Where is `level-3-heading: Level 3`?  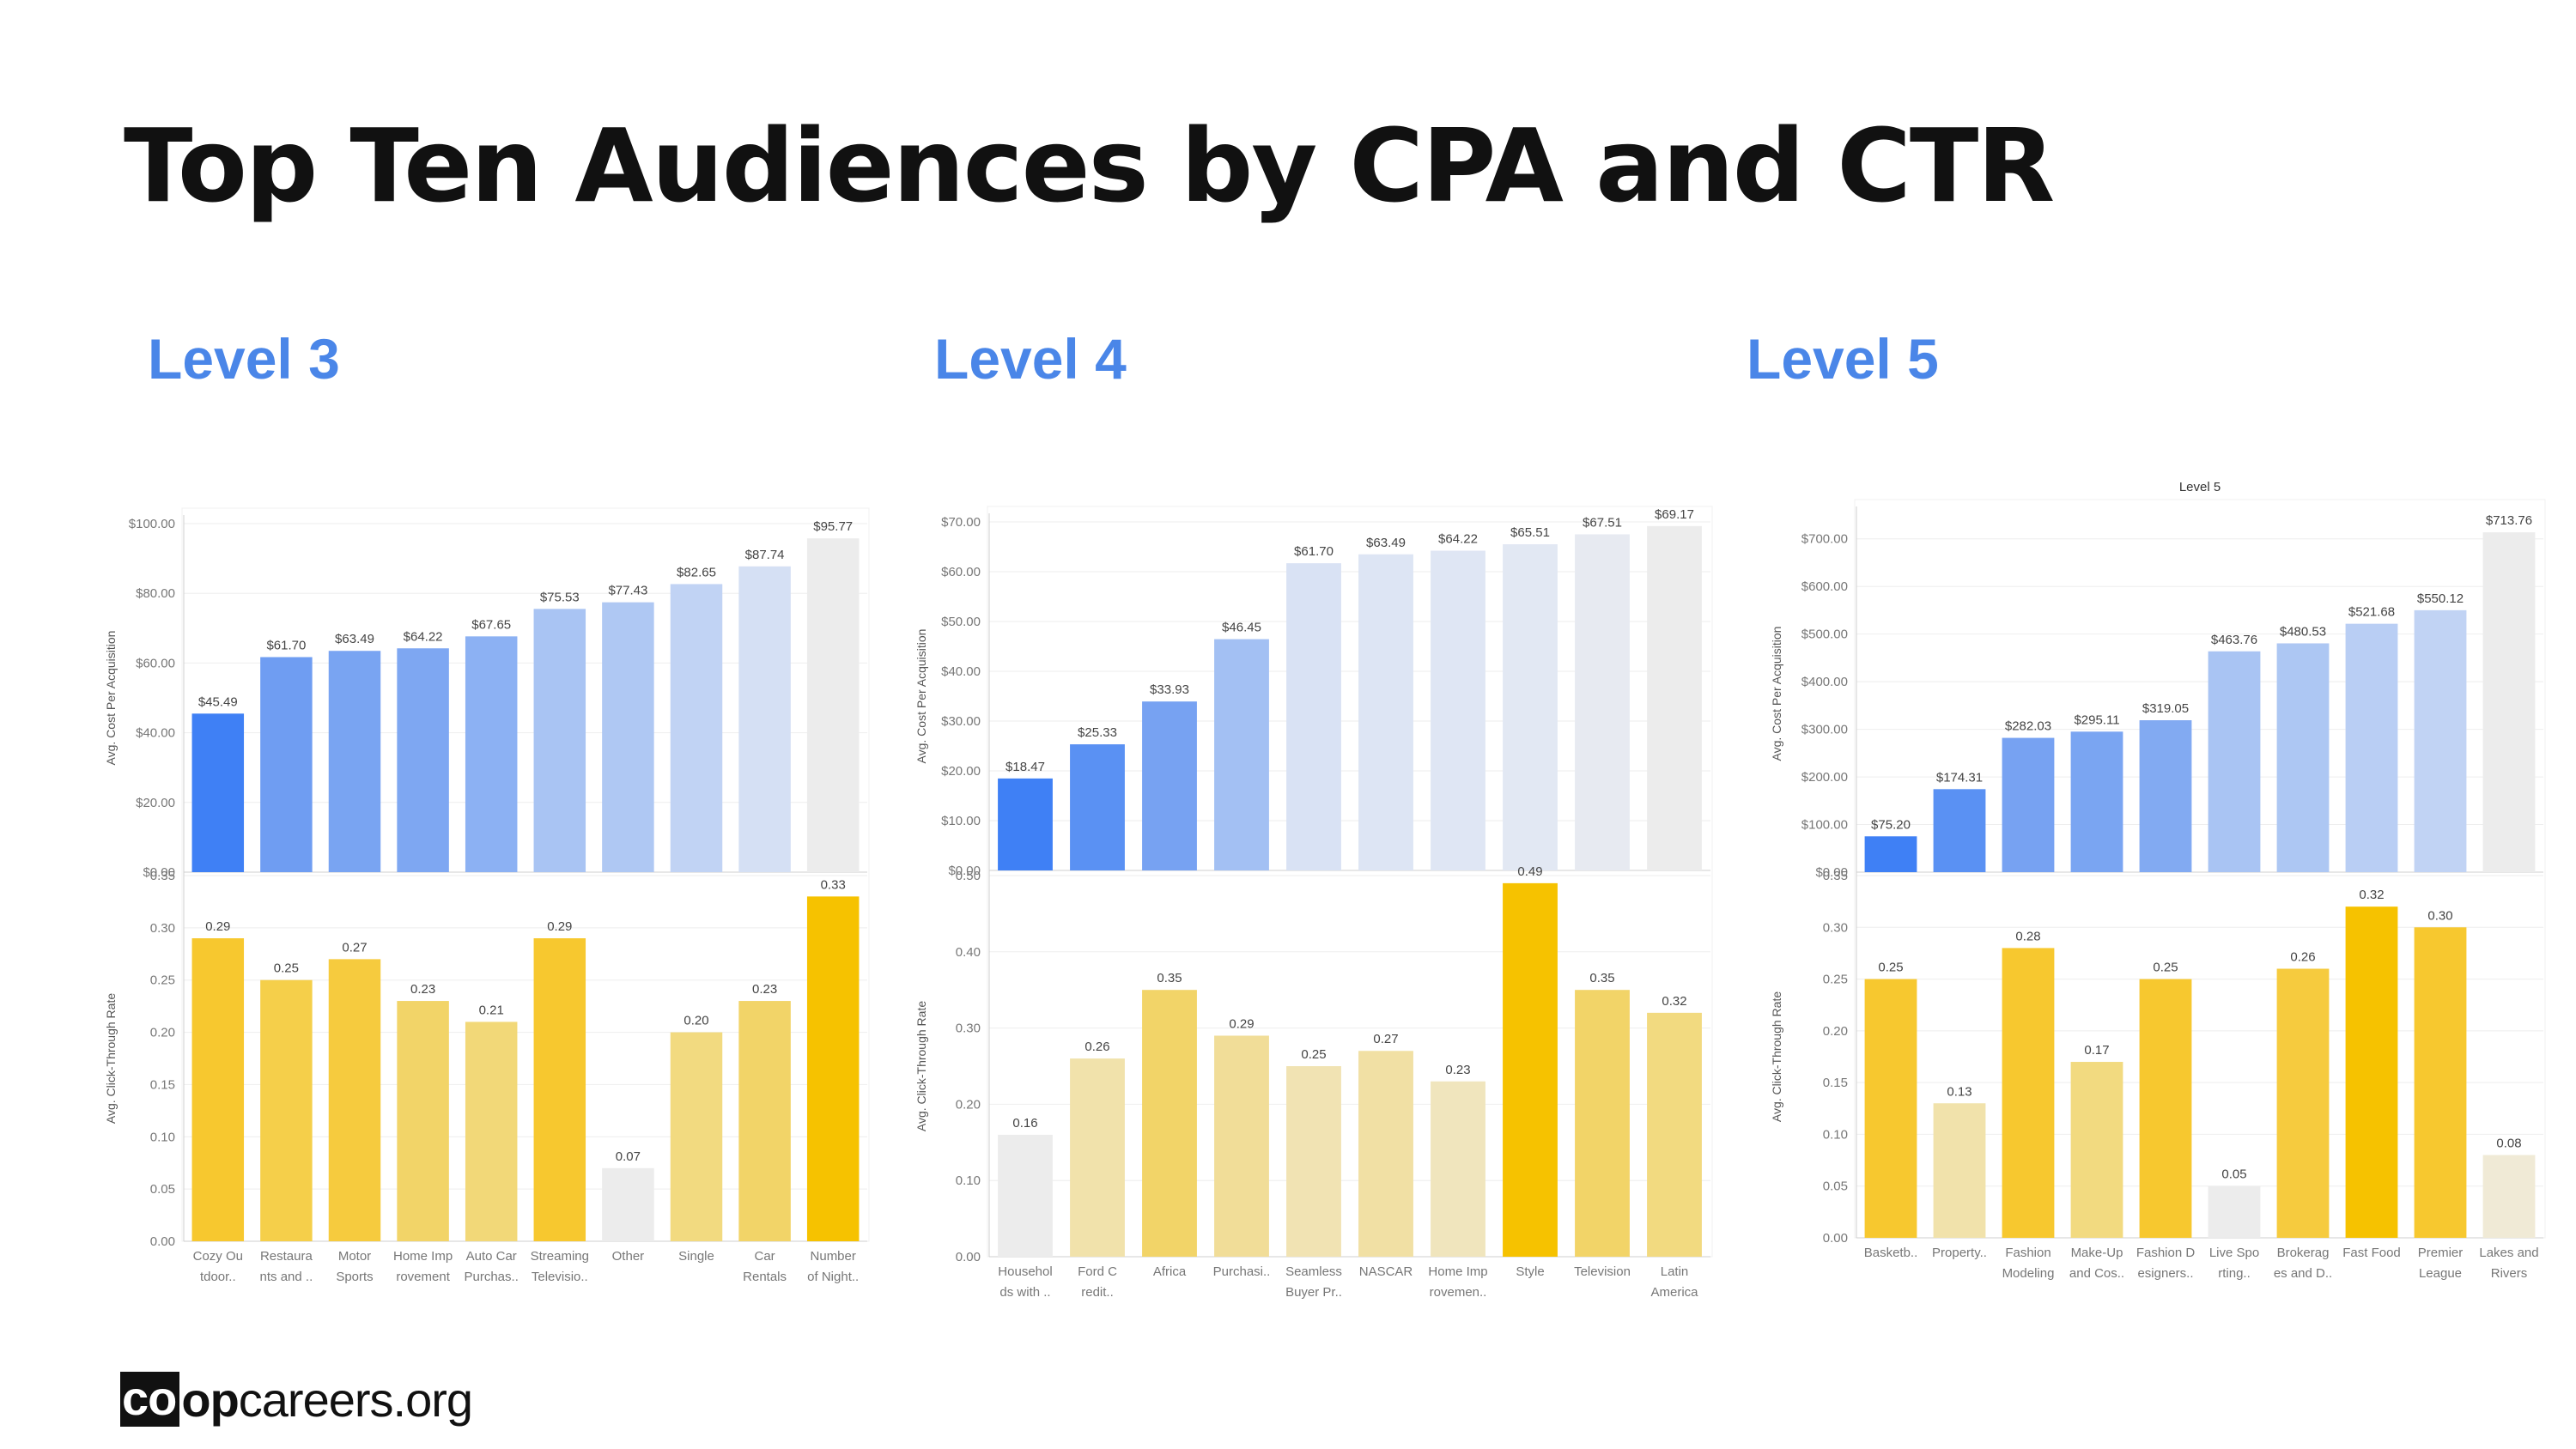 level-3-heading: Level 3 is located at coordinates (244, 359).